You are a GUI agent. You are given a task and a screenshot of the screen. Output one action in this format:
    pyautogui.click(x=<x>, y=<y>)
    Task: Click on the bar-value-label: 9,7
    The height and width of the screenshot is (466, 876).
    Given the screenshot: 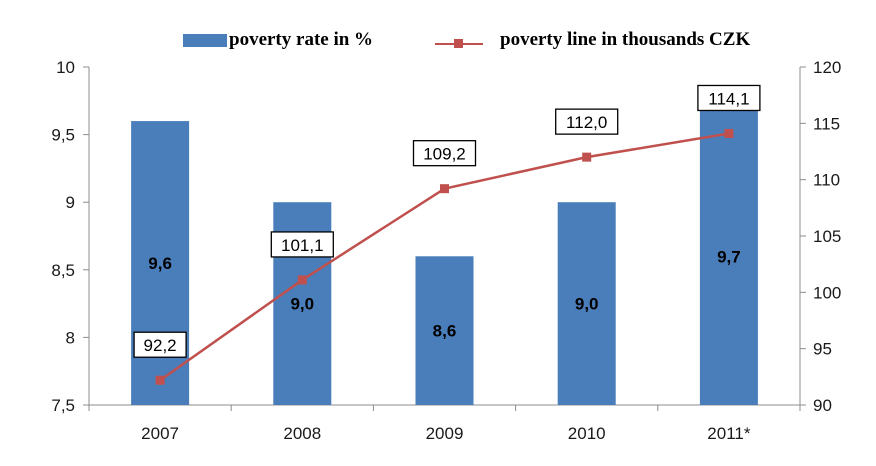 What is the action you would take?
    pyautogui.click(x=729, y=256)
    